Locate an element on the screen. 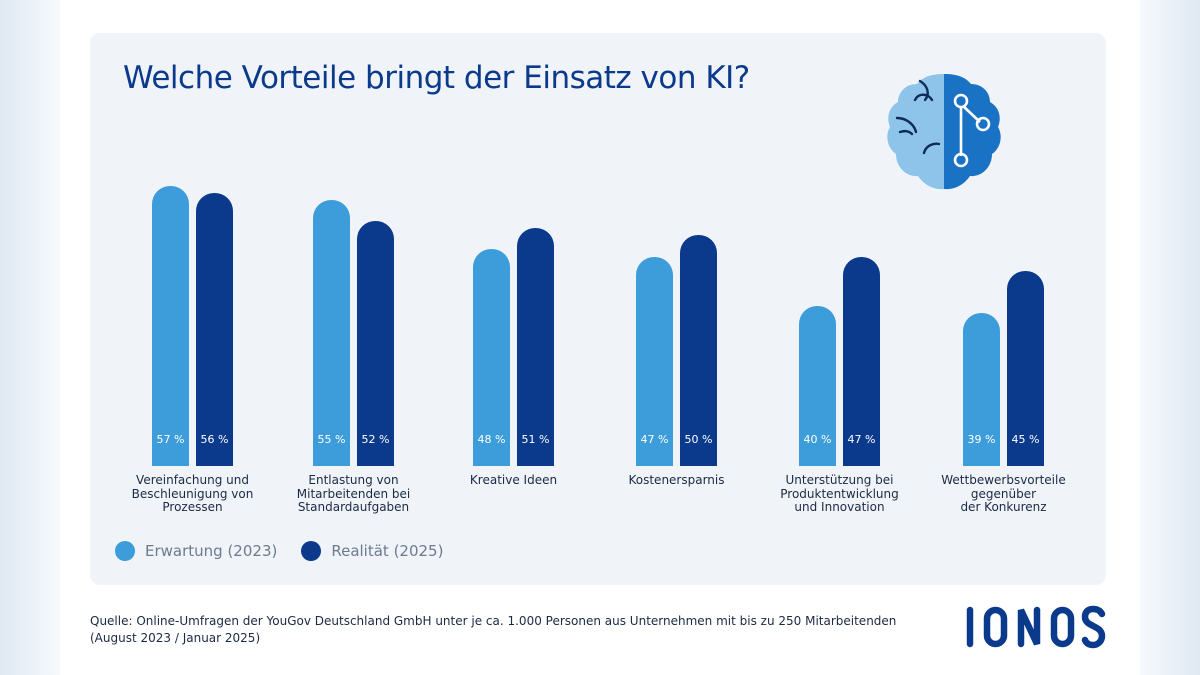 Image resolution: width=1200 pixels, height=675 pixels. source-line-2: (August 2023 / Januar 2025) is located at coordinates (175, 638).